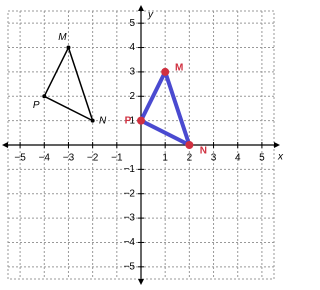 This screenshot has width=320, height=290. Describe the element at coordinates (132, 72) in the screenshot. I see `y-tick-label: 3` at that location.